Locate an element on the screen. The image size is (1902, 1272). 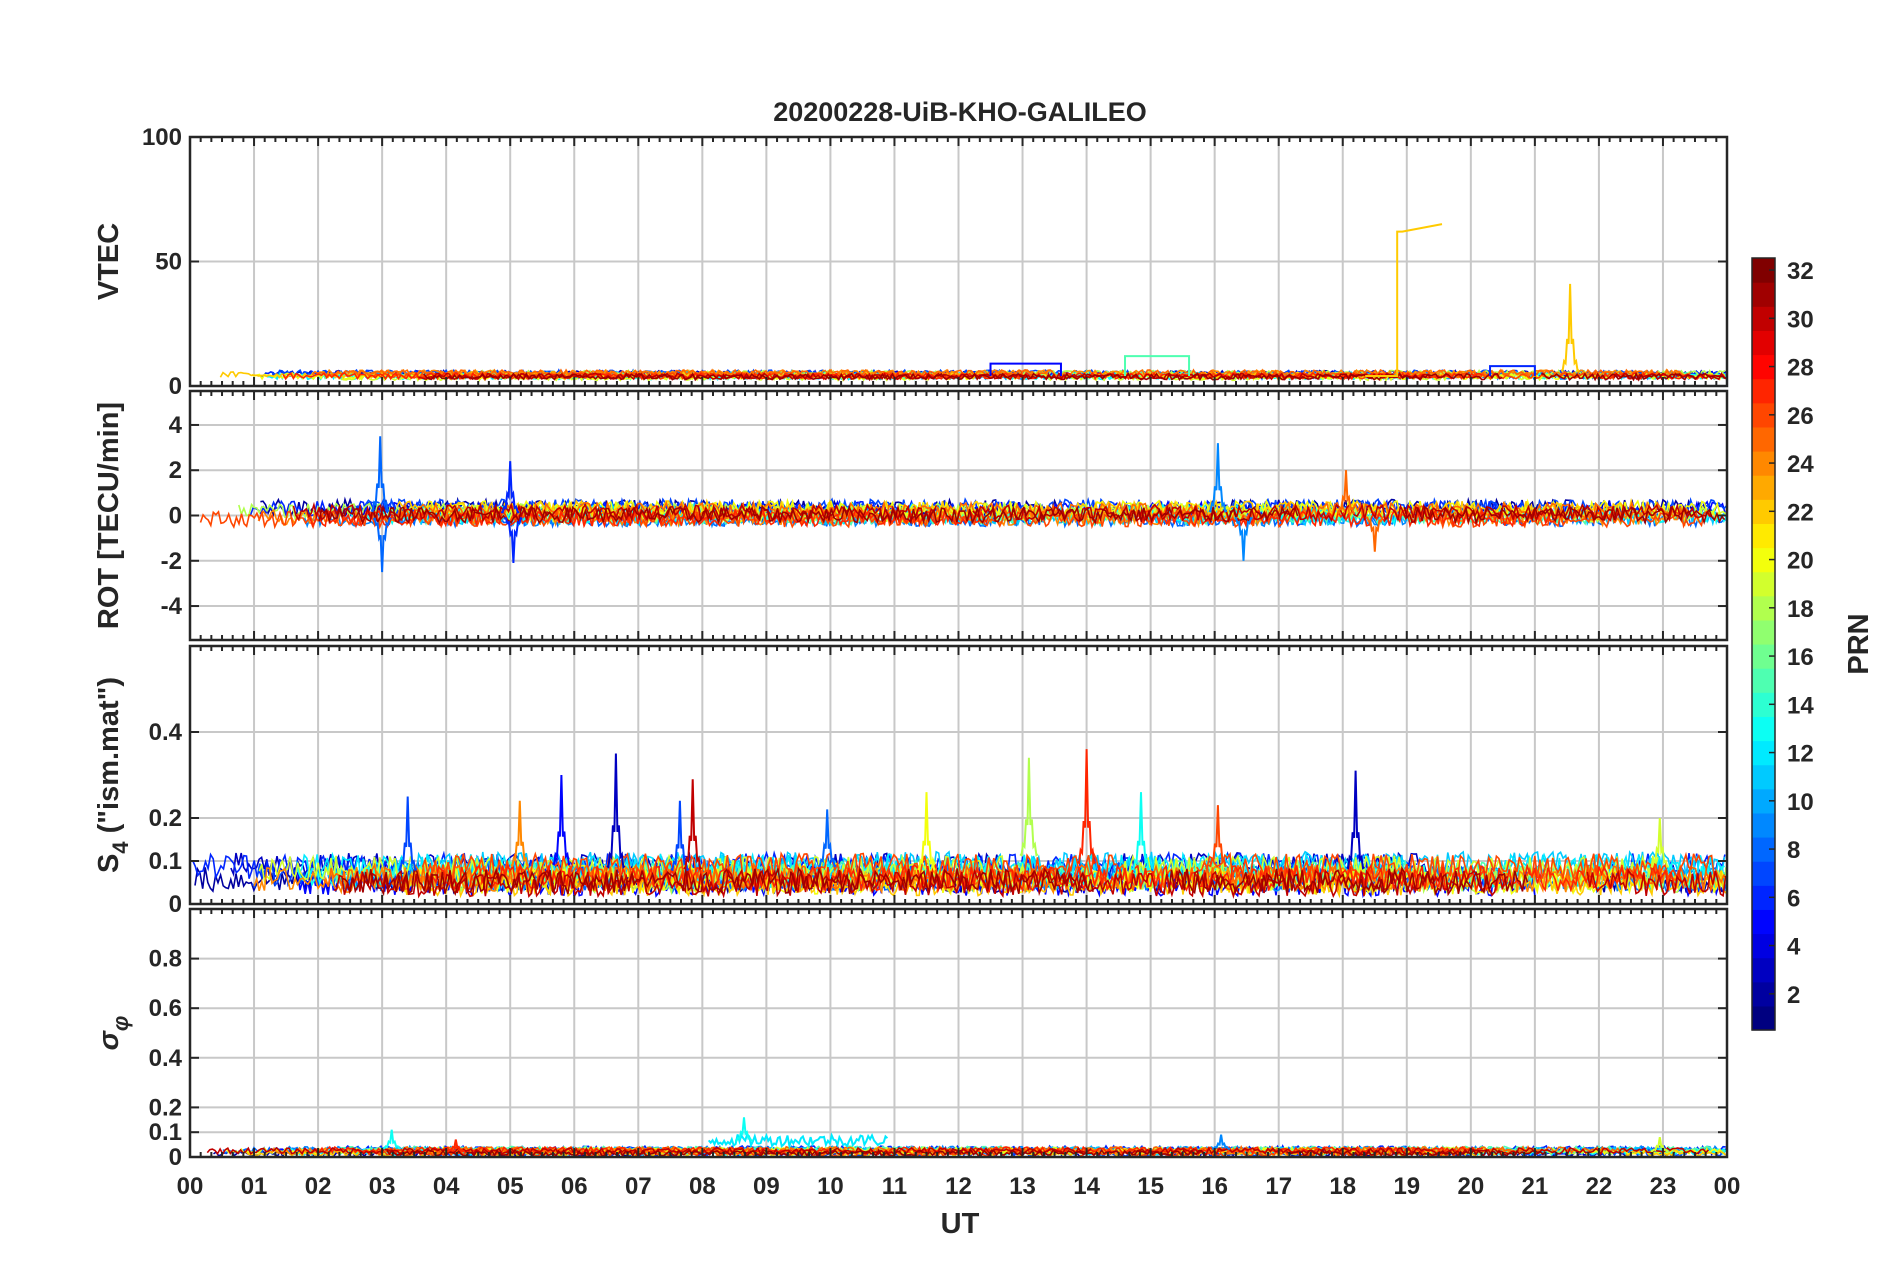
colorbar-tick-label: 14 is located at coordinates (1800, 705).